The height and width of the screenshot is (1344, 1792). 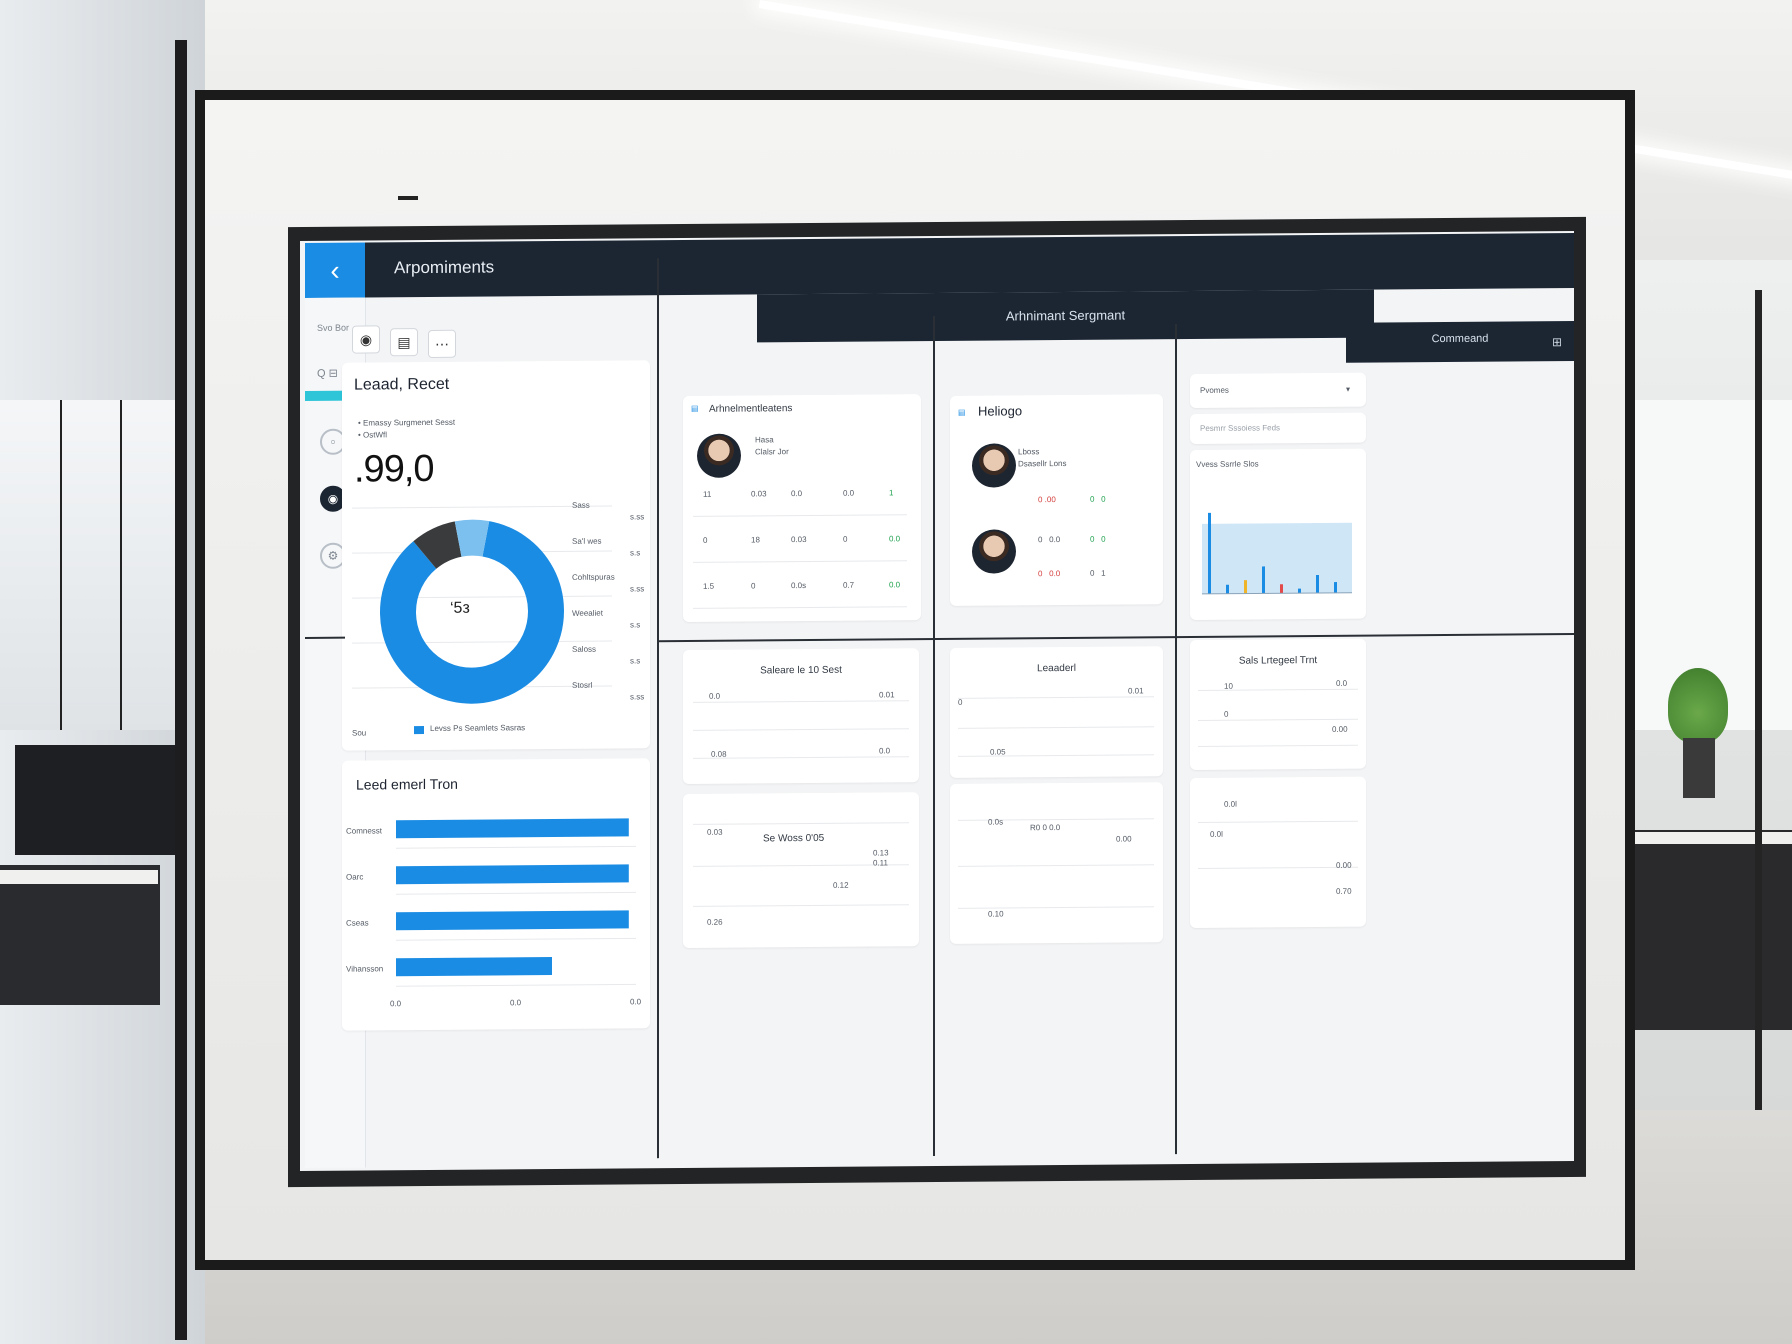 What do you see at coordinates (755, 540) in the screenshot?
I see `table-cell: 18` at bounding box center [755, 540].